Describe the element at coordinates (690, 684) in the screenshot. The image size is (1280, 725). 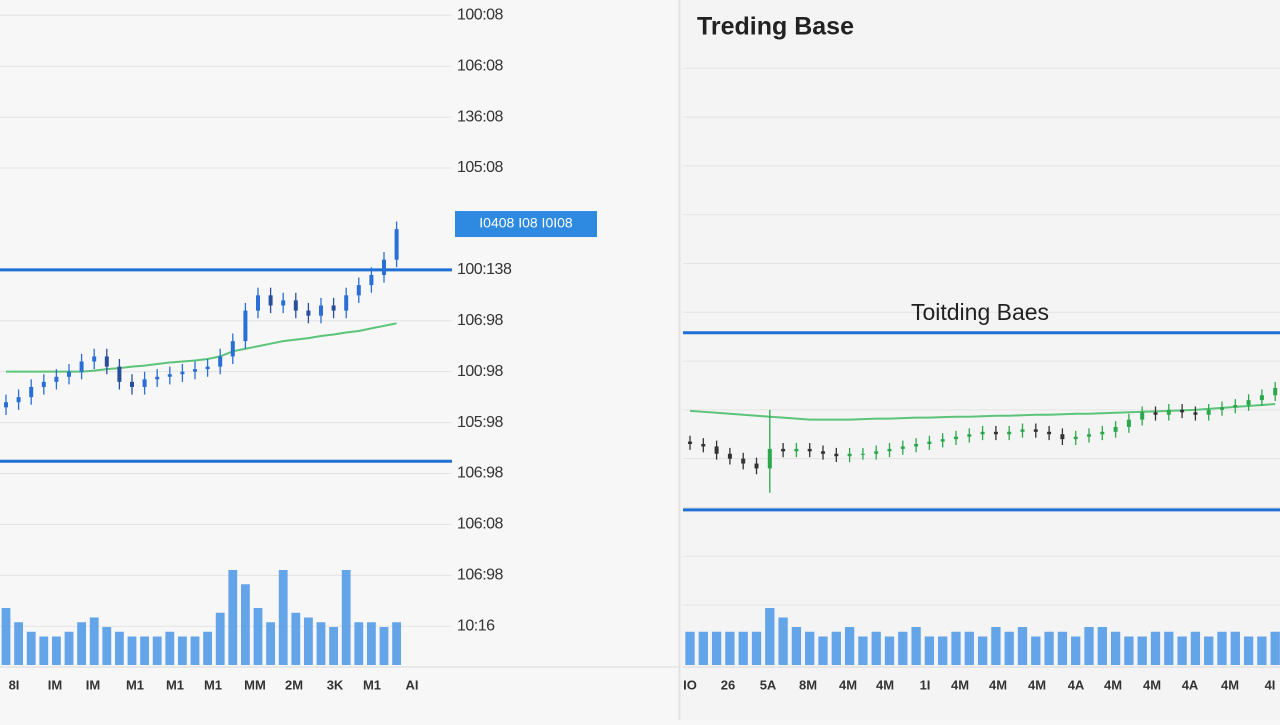
I see `x-tick-label: IO` at that location.